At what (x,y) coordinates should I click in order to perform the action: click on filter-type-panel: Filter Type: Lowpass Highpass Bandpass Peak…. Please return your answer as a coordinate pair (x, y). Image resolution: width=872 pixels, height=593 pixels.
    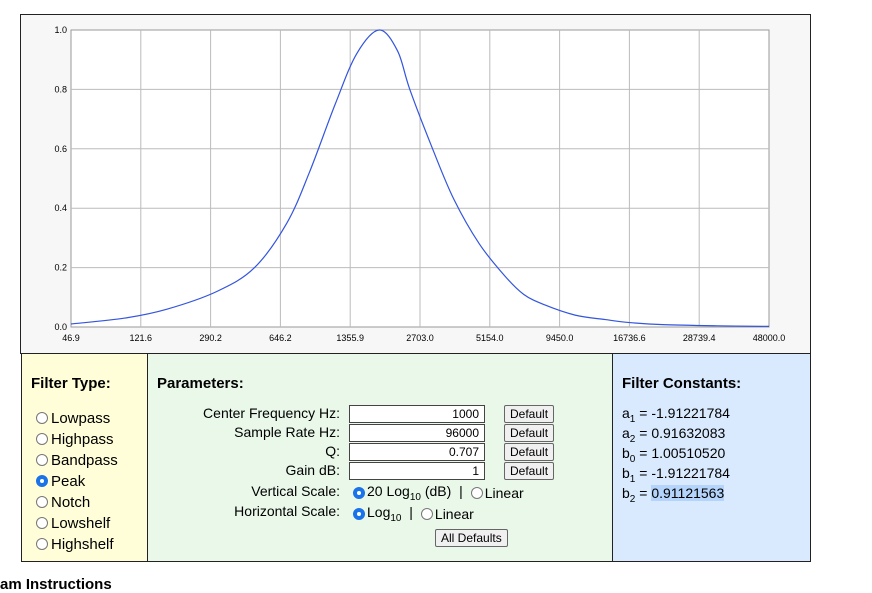
    Looking at the image, I should click on (85, 457).